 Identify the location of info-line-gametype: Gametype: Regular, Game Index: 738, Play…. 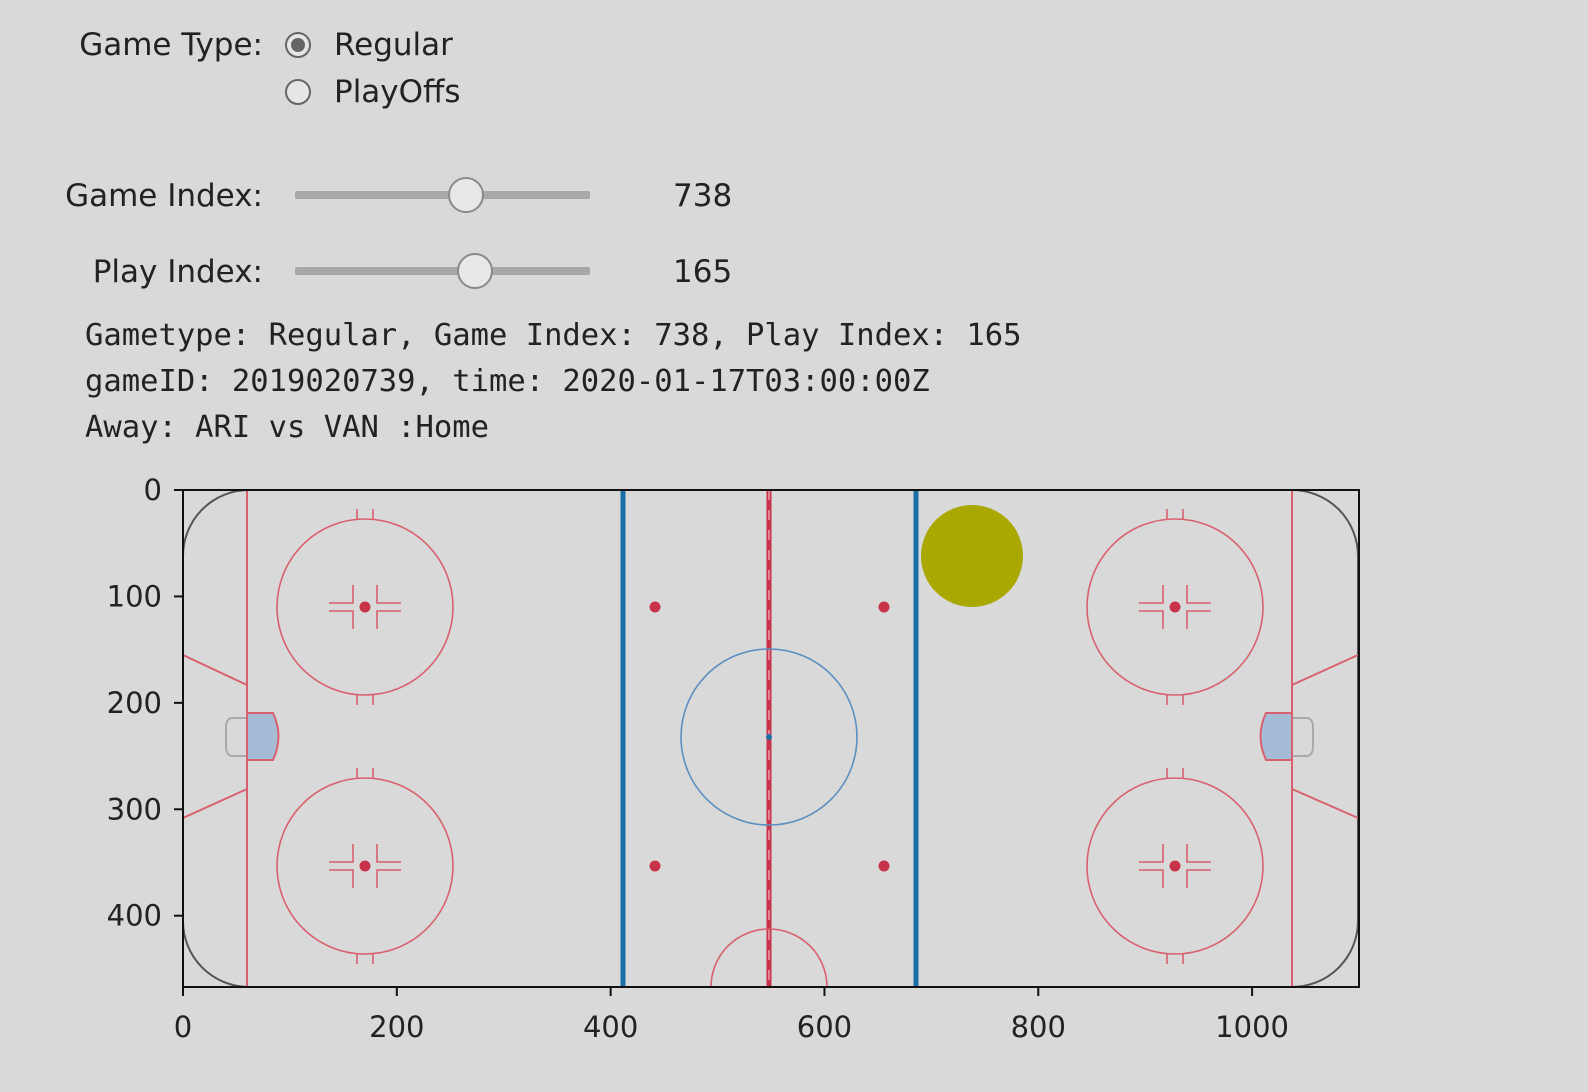
(553, 335).